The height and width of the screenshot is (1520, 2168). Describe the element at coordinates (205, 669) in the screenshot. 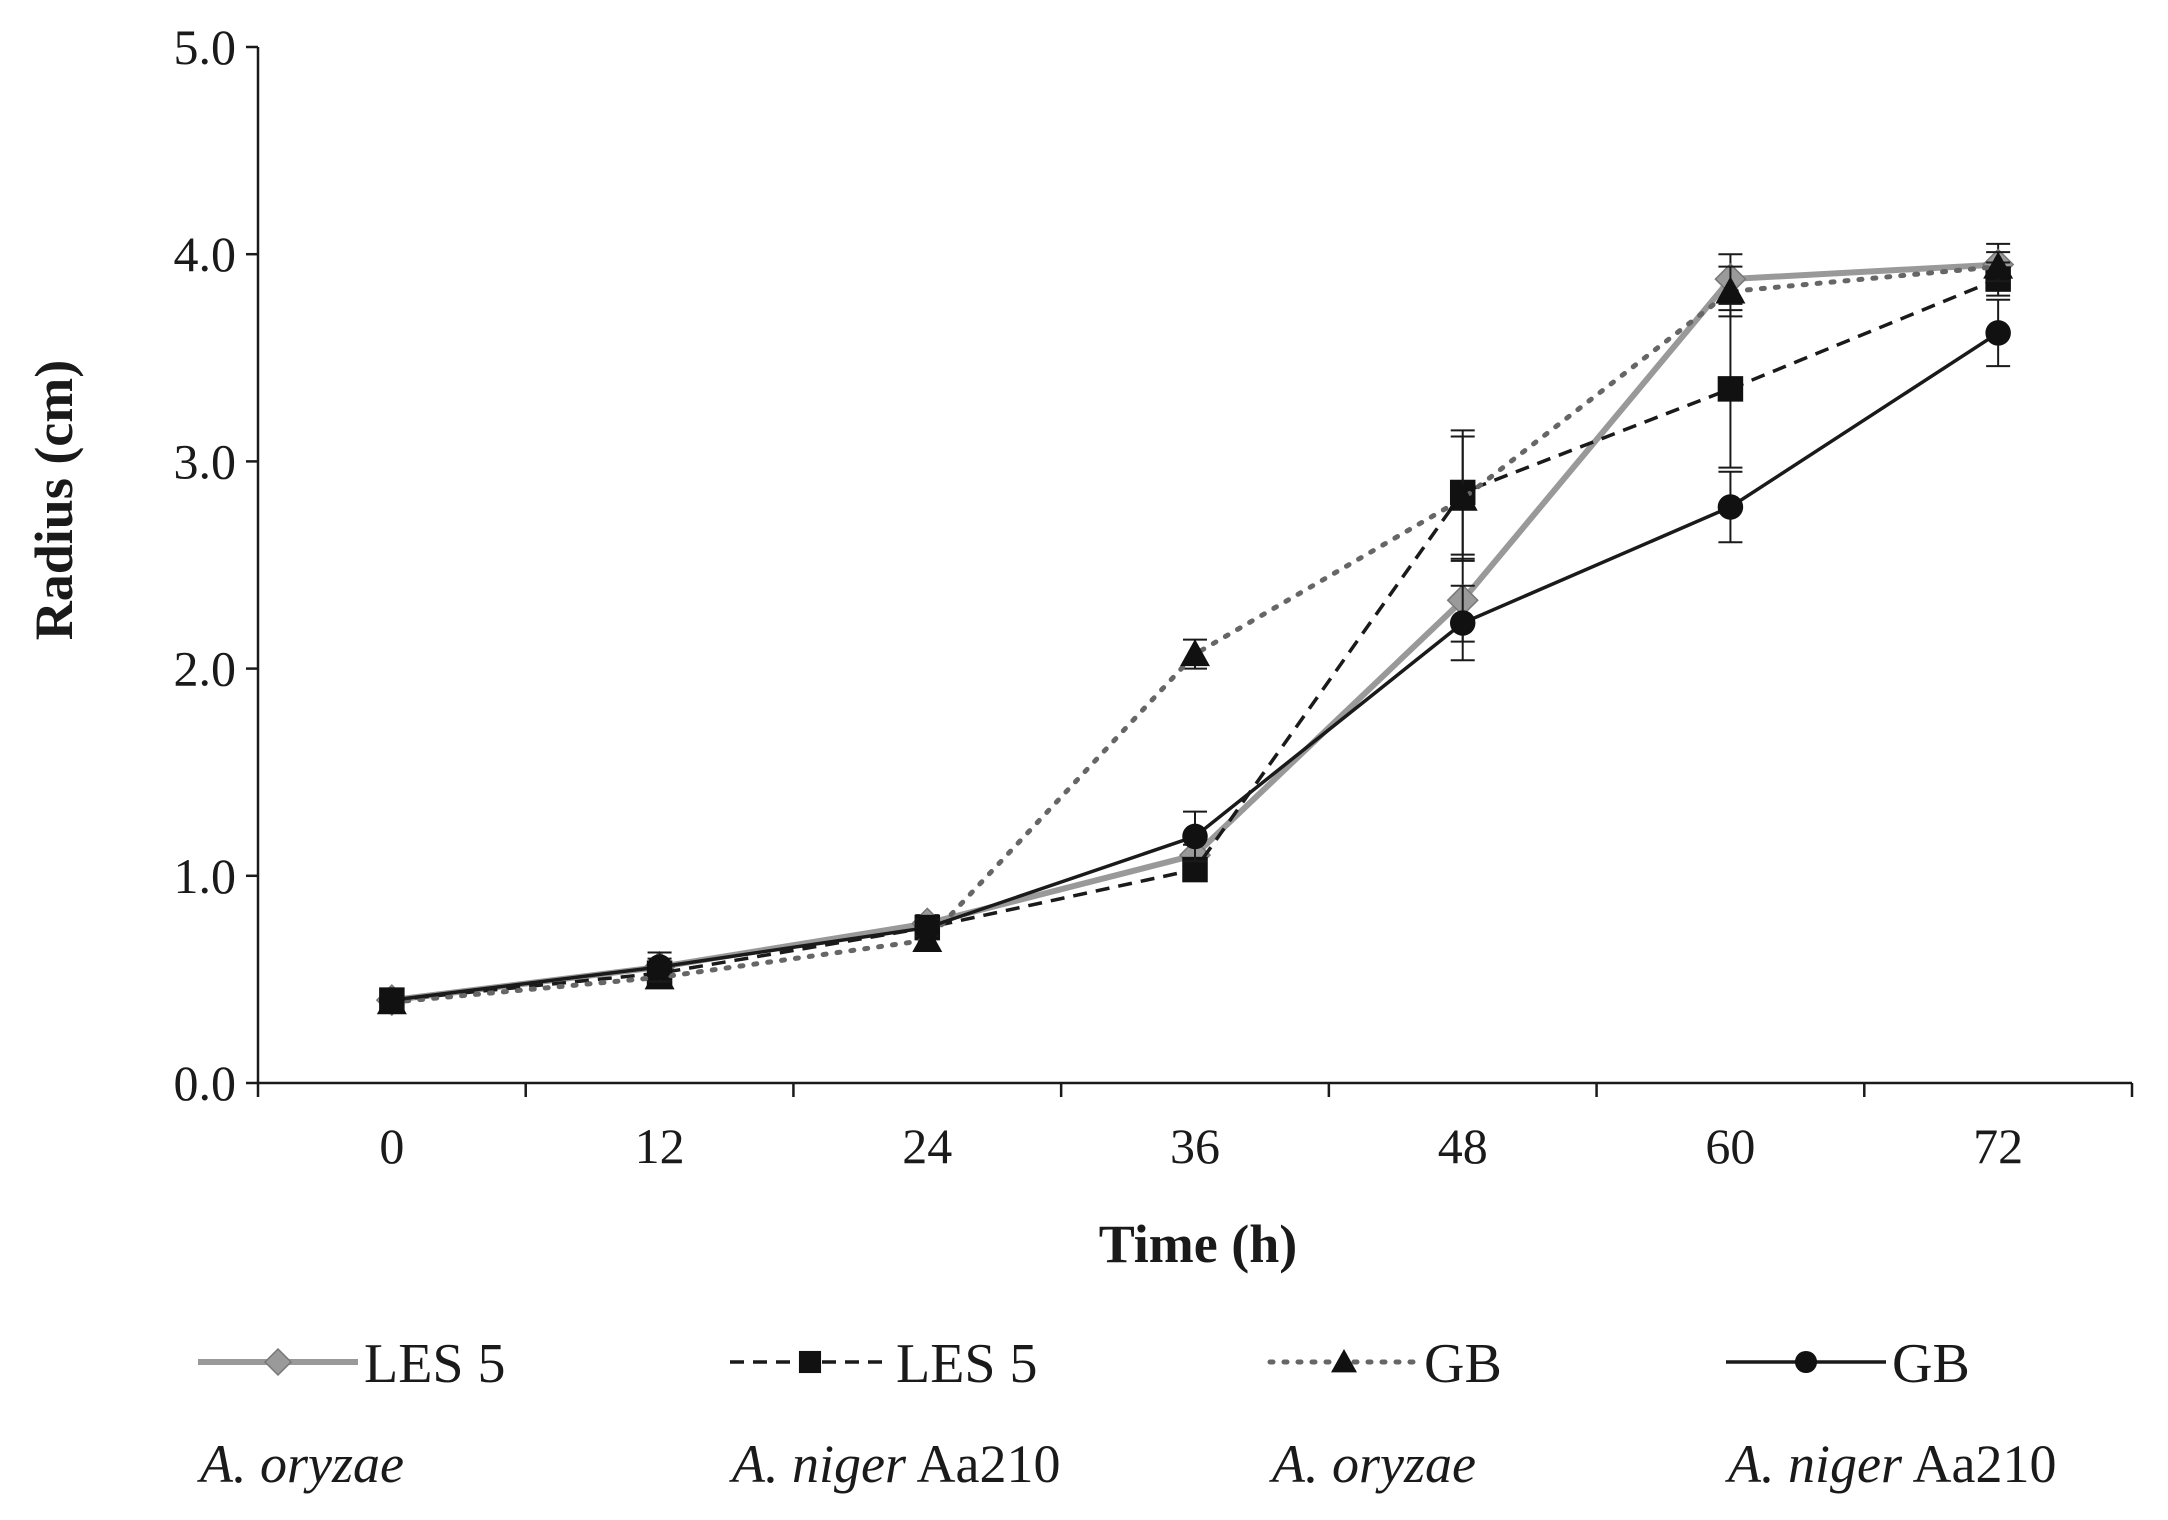

I see `y-tick-label: 2.0` at that location.